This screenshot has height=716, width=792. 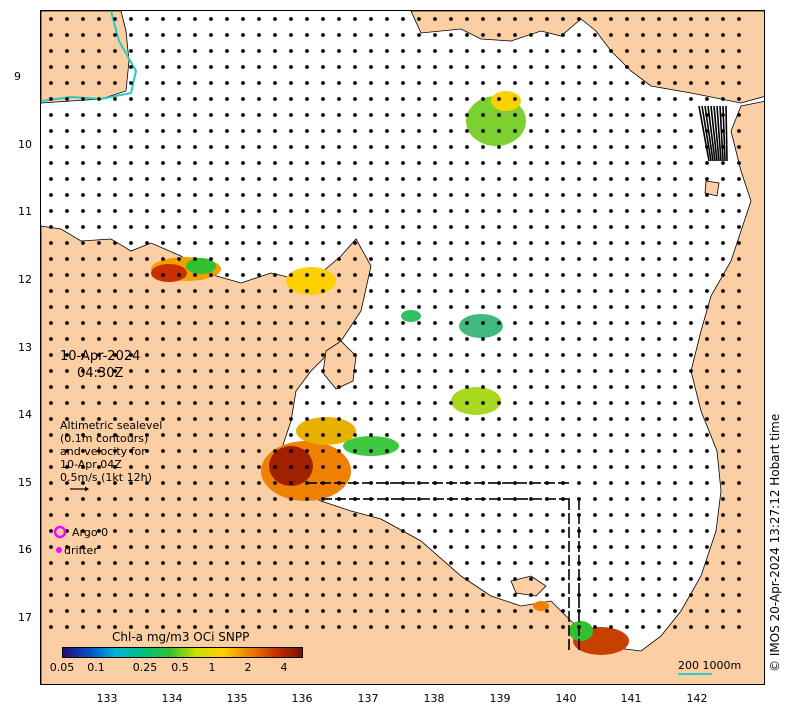 What do you see at coordinates (85, 57) in the screenshot?
I see `tiwi-land` at bounding box center [85, 57].